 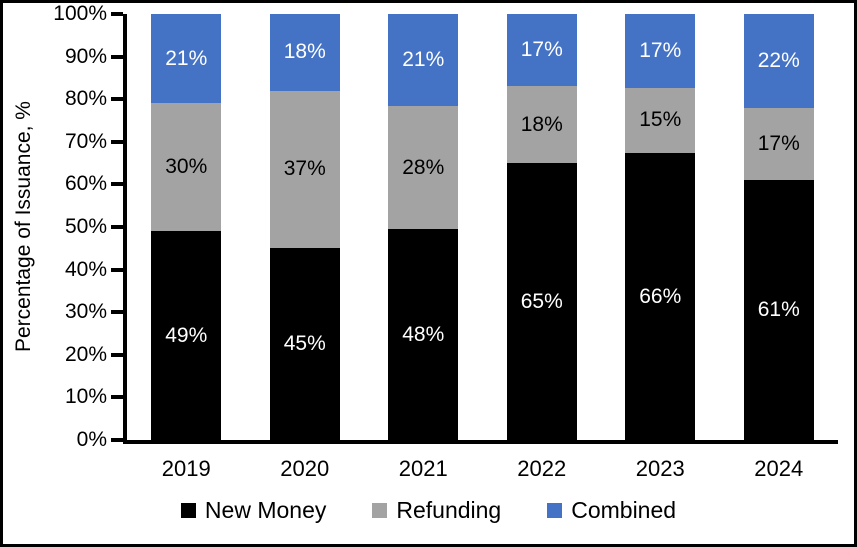 I want to click on bar-value-label: 65%, so click(x=541, y=301).